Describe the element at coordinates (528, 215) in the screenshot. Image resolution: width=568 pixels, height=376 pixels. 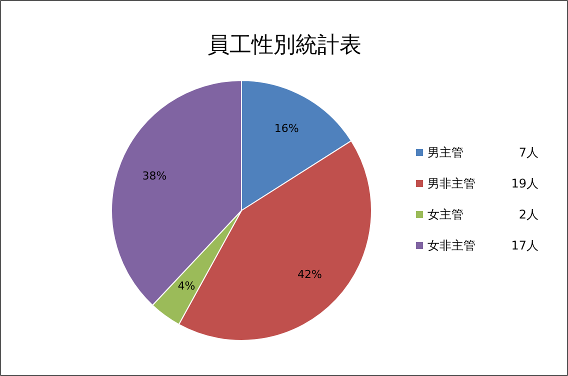
I see `text: 2人` at that location.